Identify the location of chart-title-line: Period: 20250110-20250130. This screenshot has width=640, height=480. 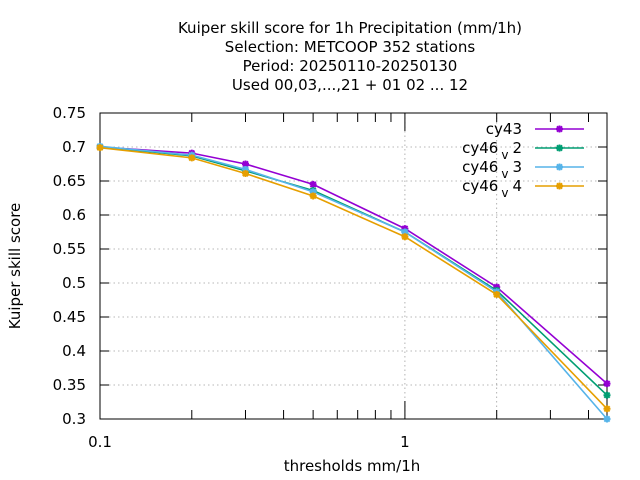
(350, 66).